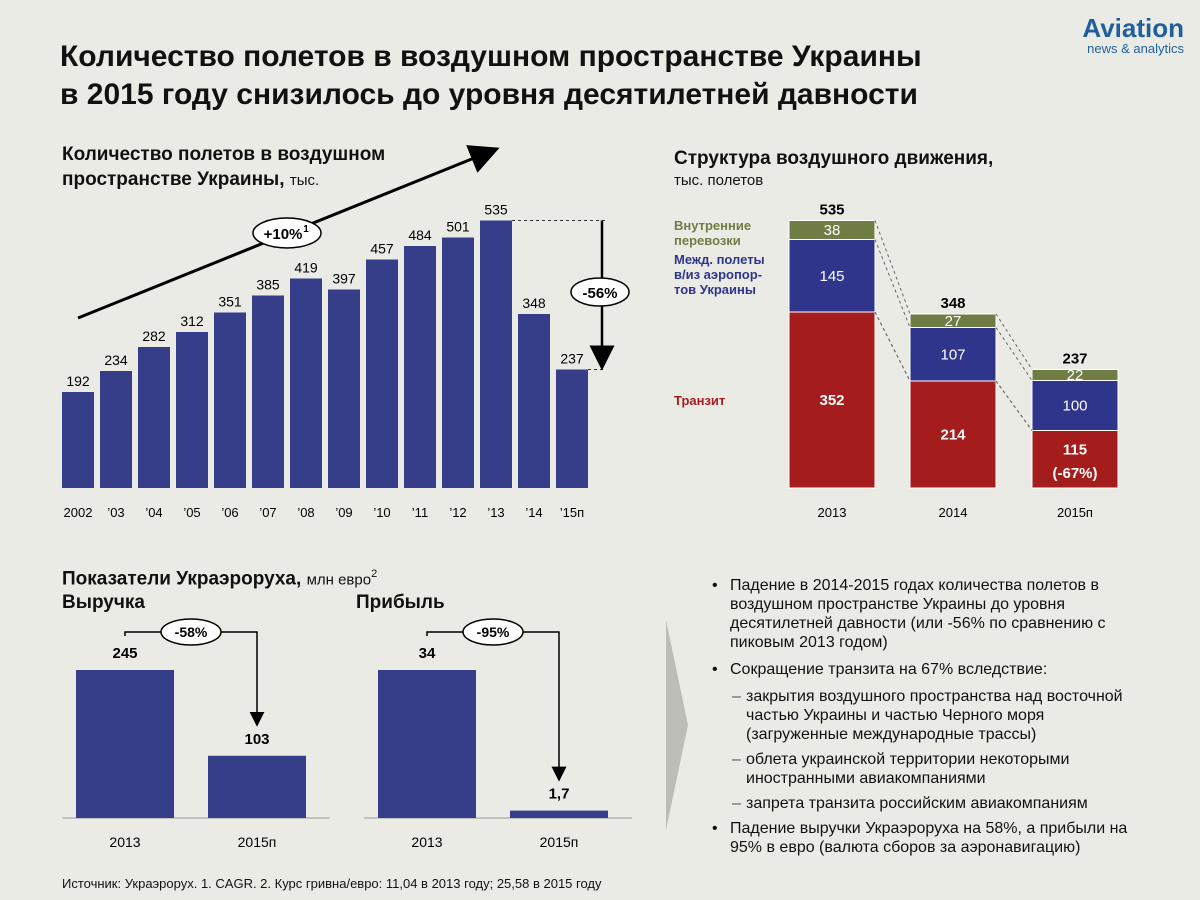  I want to click on flights-year-label: ’10, so click(381, 512).